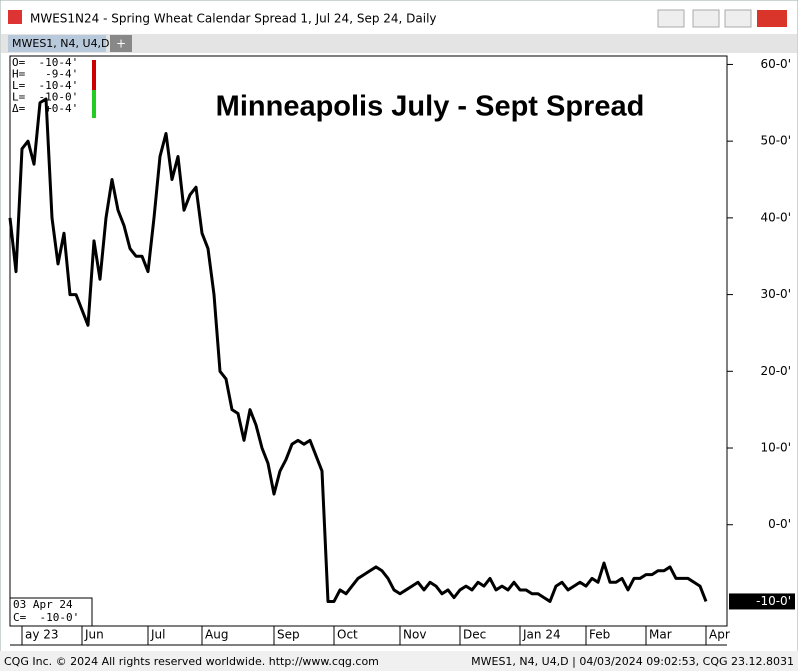 This screenshot has width=798, height=671. Describe the element at coordinates (775, 294) in the screenshot. I see `y-tick-label: 30-0'` at that location.